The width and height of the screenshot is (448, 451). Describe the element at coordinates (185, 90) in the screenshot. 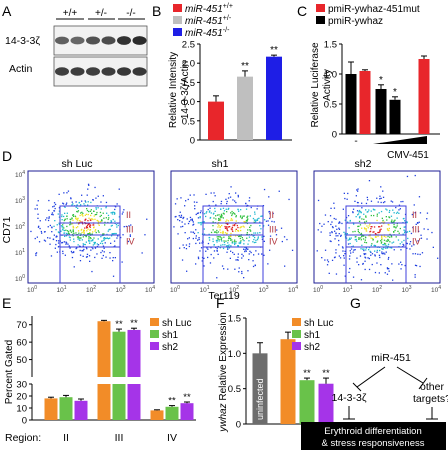

I see `ylabel-b-line2: 14-3-3ζ/Actin` at that location.